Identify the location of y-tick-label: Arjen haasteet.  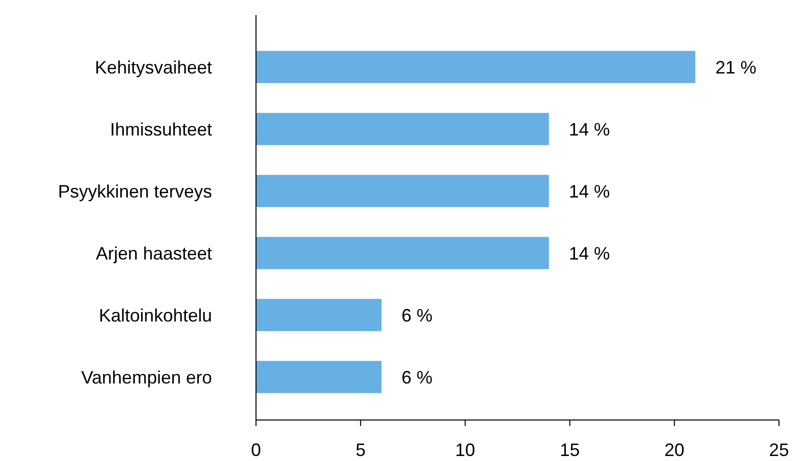
(154, 253).